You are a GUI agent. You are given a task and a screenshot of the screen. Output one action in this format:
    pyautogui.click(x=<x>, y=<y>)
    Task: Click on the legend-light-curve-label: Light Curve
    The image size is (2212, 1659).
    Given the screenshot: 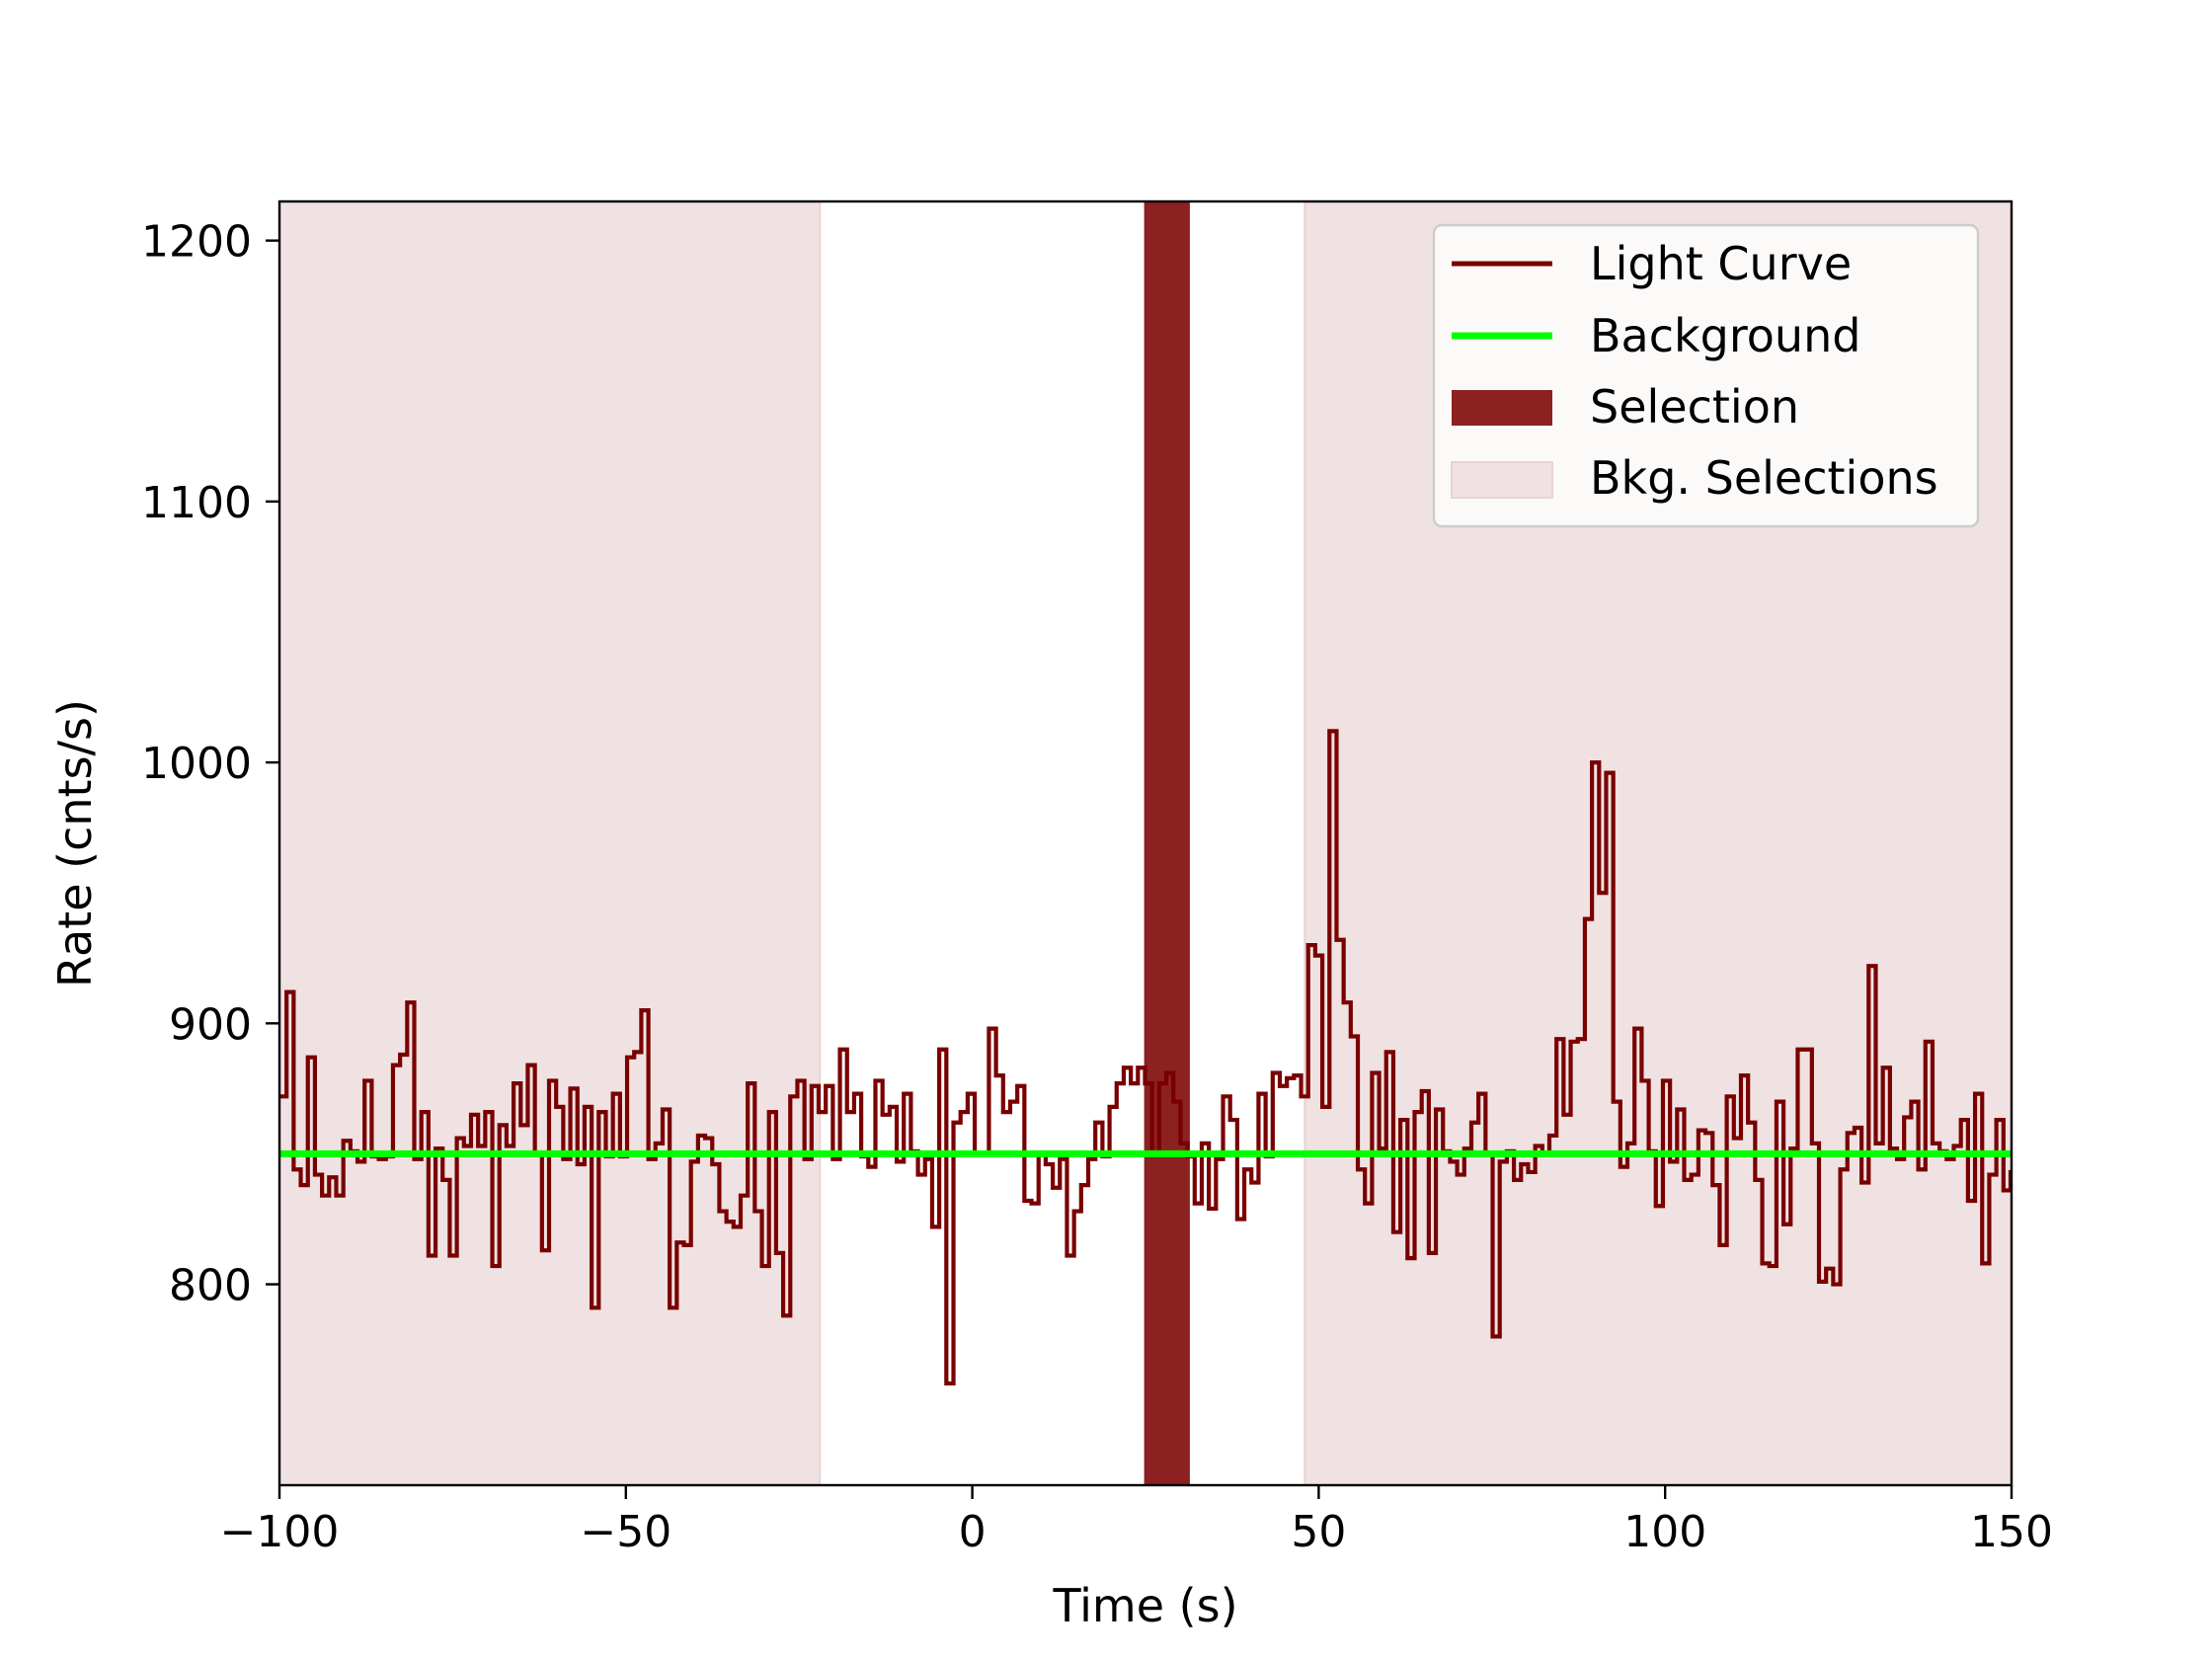 What is the action you would take?
    pyautogui.click(x=1721, y=263)
    